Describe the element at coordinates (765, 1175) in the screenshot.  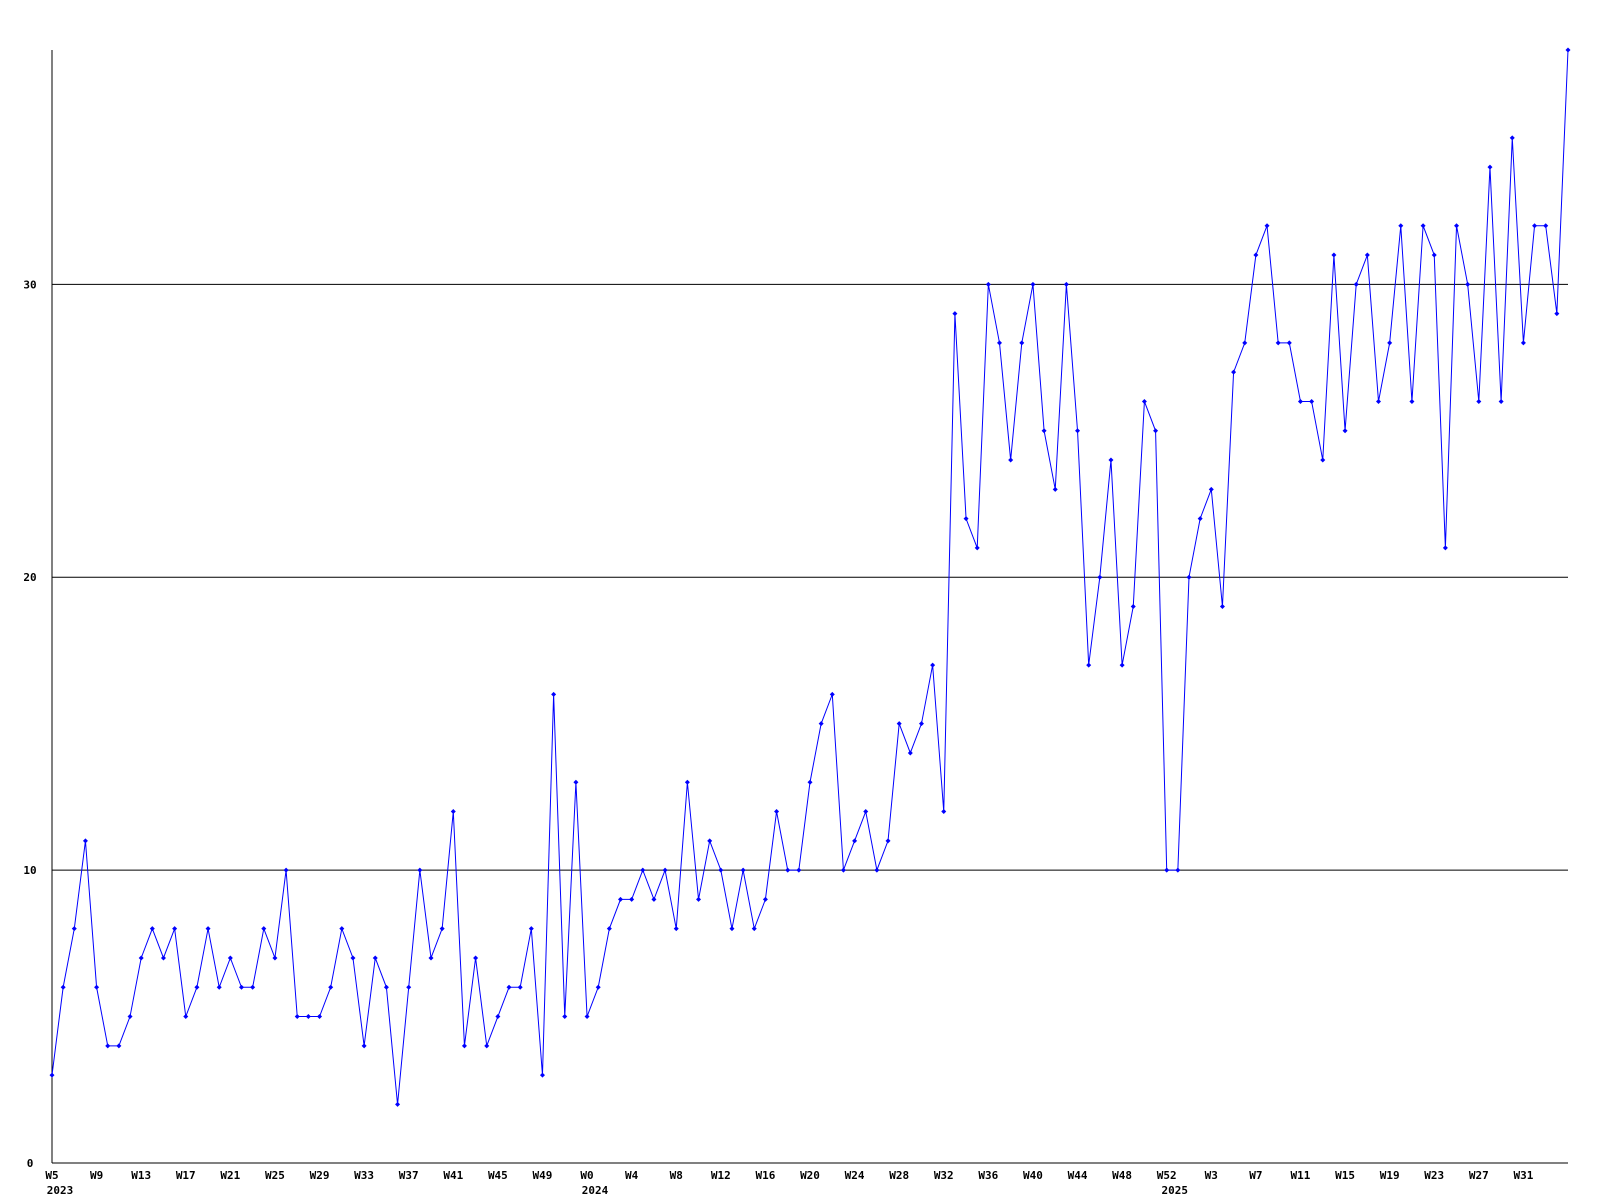
I see `x-tick-label: W16` at that location.